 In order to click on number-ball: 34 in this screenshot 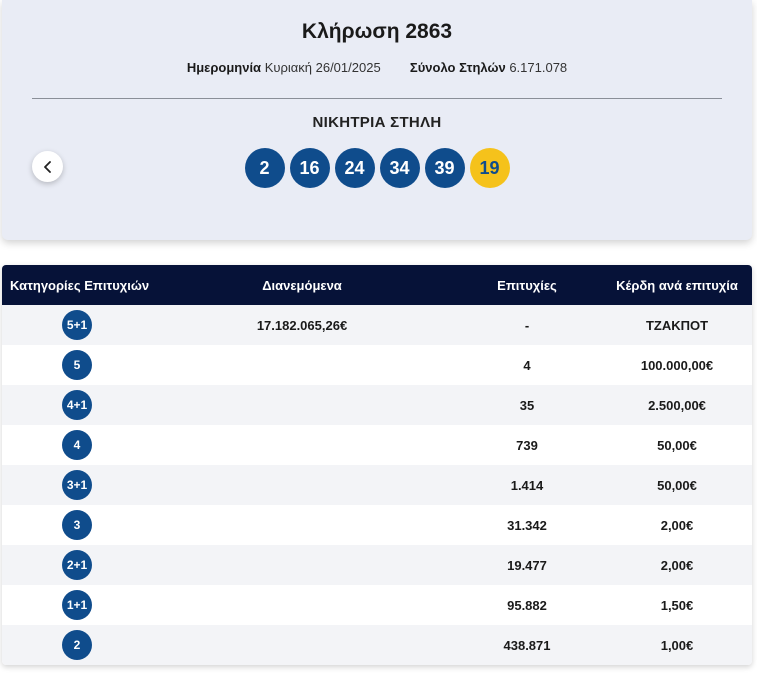, I will do `click(399, 168)`.